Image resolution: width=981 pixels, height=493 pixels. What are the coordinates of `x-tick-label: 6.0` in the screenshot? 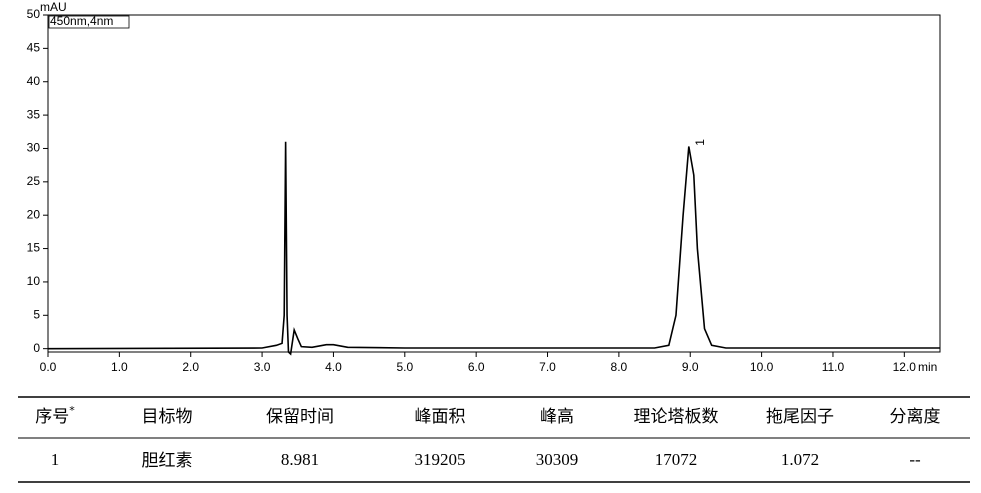 It's located at (476, 367).